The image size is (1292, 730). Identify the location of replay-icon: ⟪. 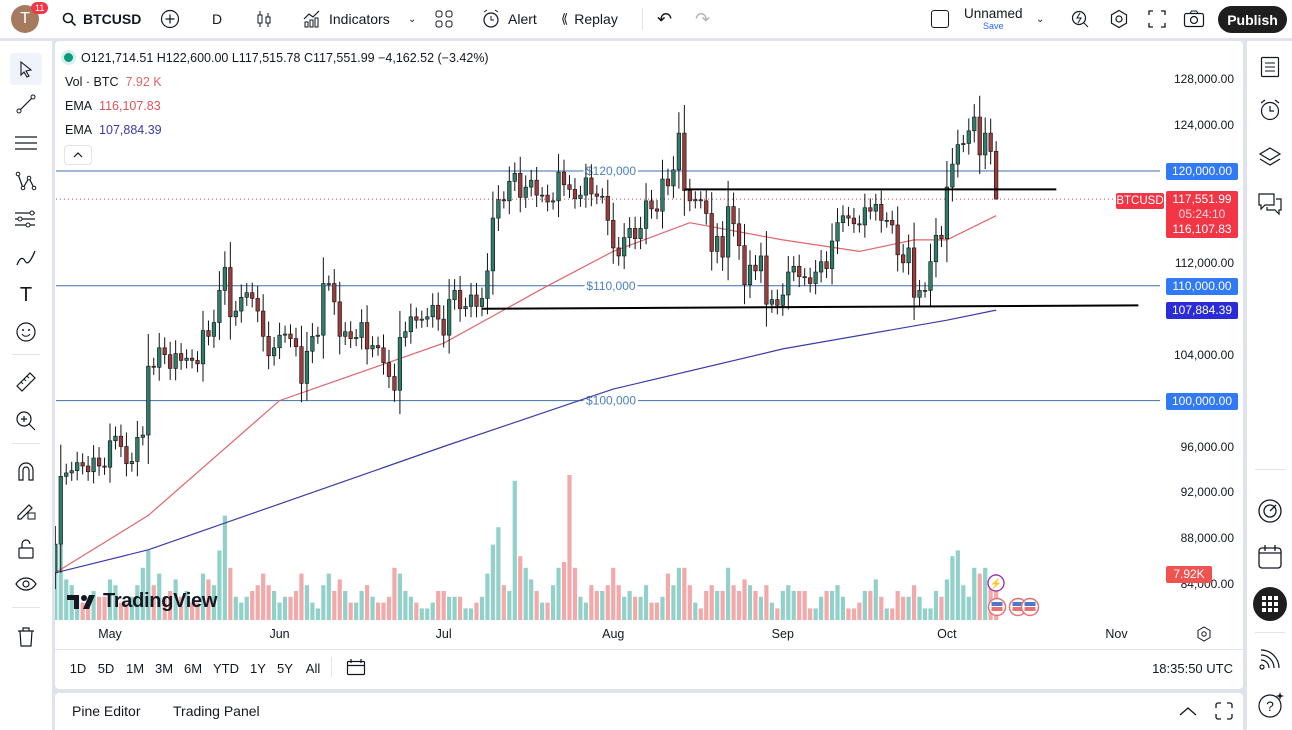
(565, 18).